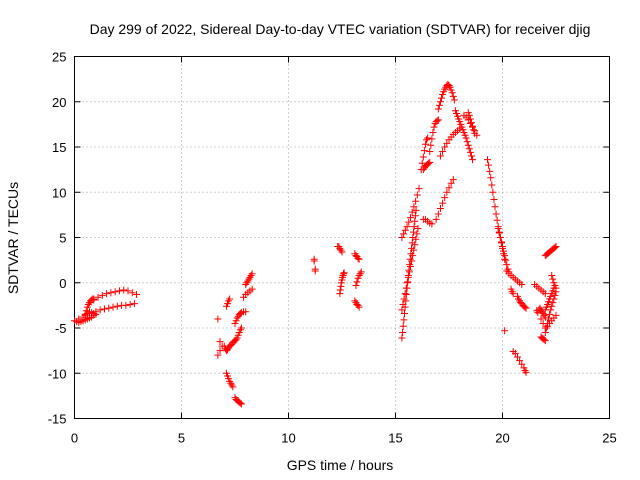 This screenshot has height=480, width=640. What do you see at coordinates (61, 328) in the screenshot?
I see `y-tick-label: -5` at bounding box center [61, 328].